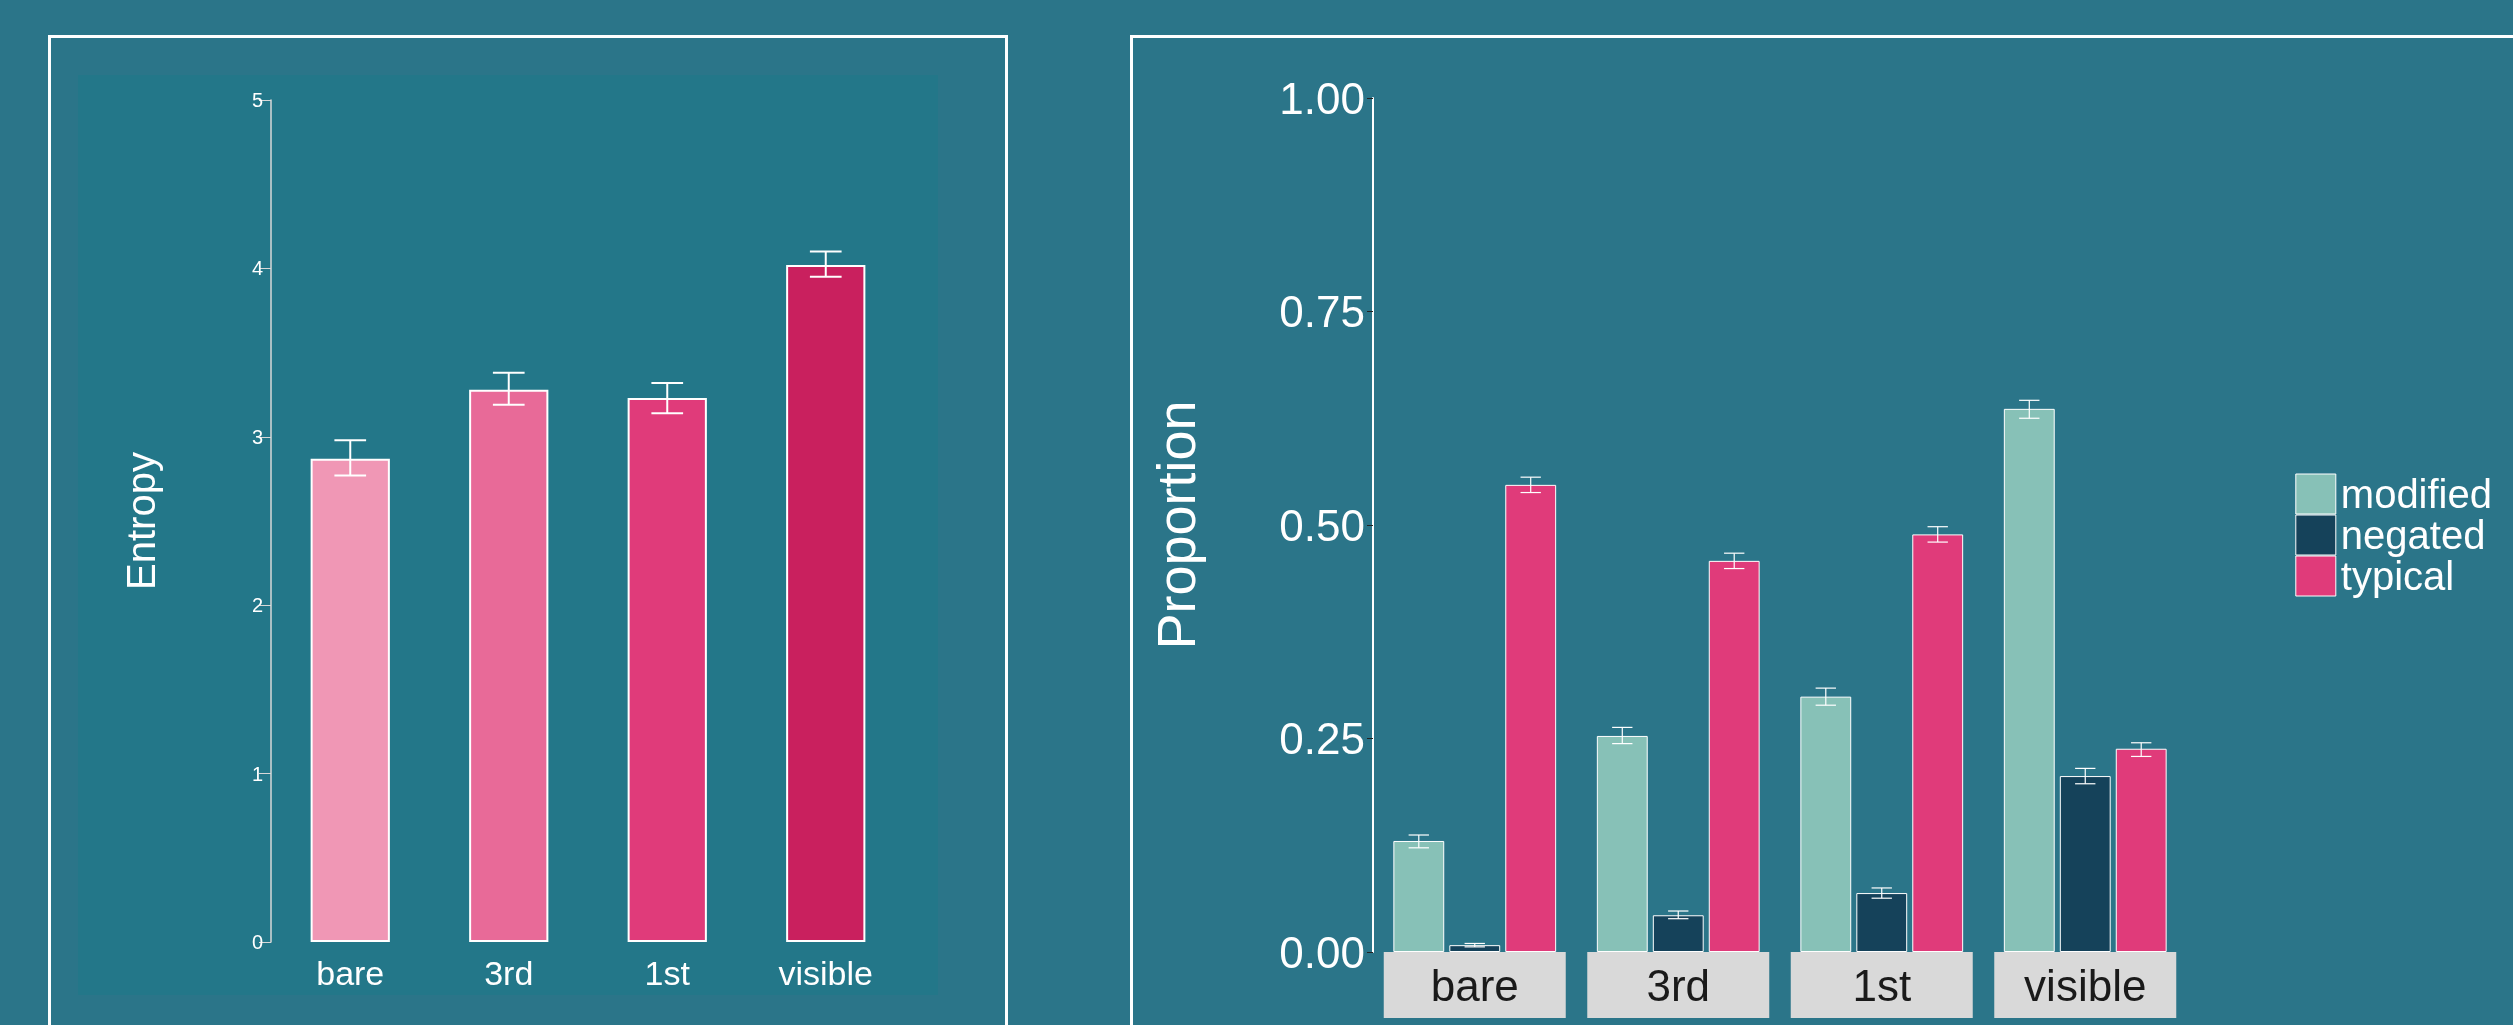 This screenshot has width=2513, height=1025. I want to click on y-tick-label: 0.25, so click(1322, 738).